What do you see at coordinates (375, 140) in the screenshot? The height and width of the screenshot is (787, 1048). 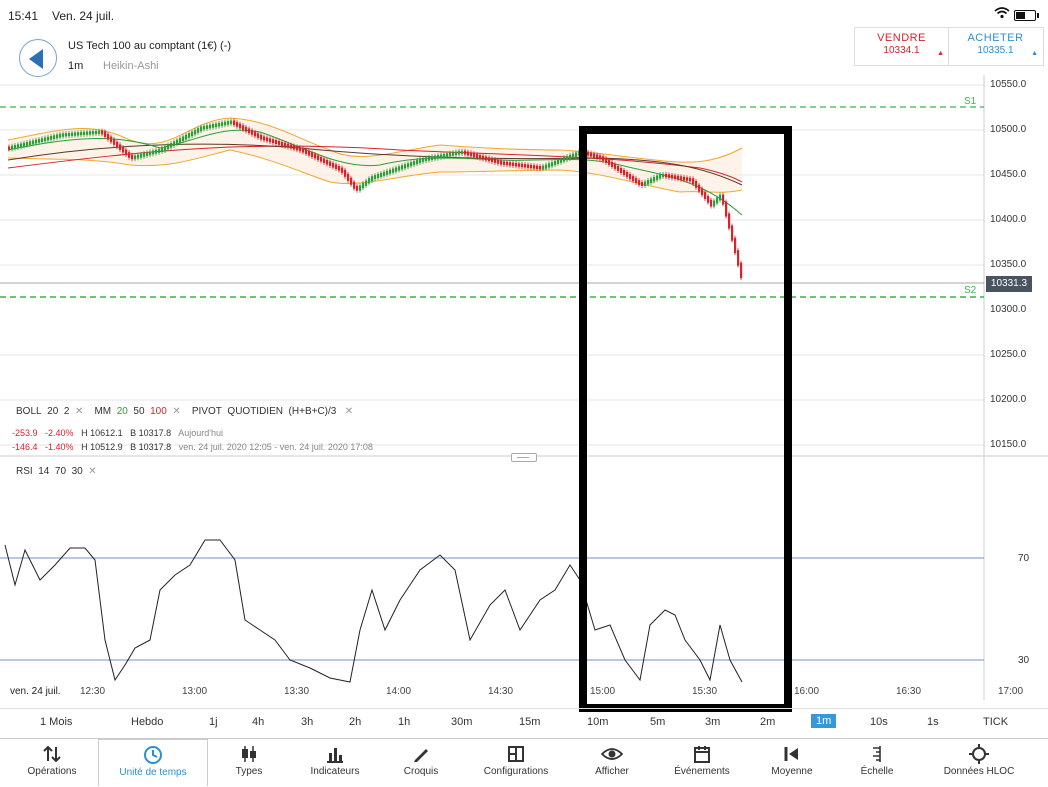 I see `bollinger-upper` at bounding box center [375, 140].